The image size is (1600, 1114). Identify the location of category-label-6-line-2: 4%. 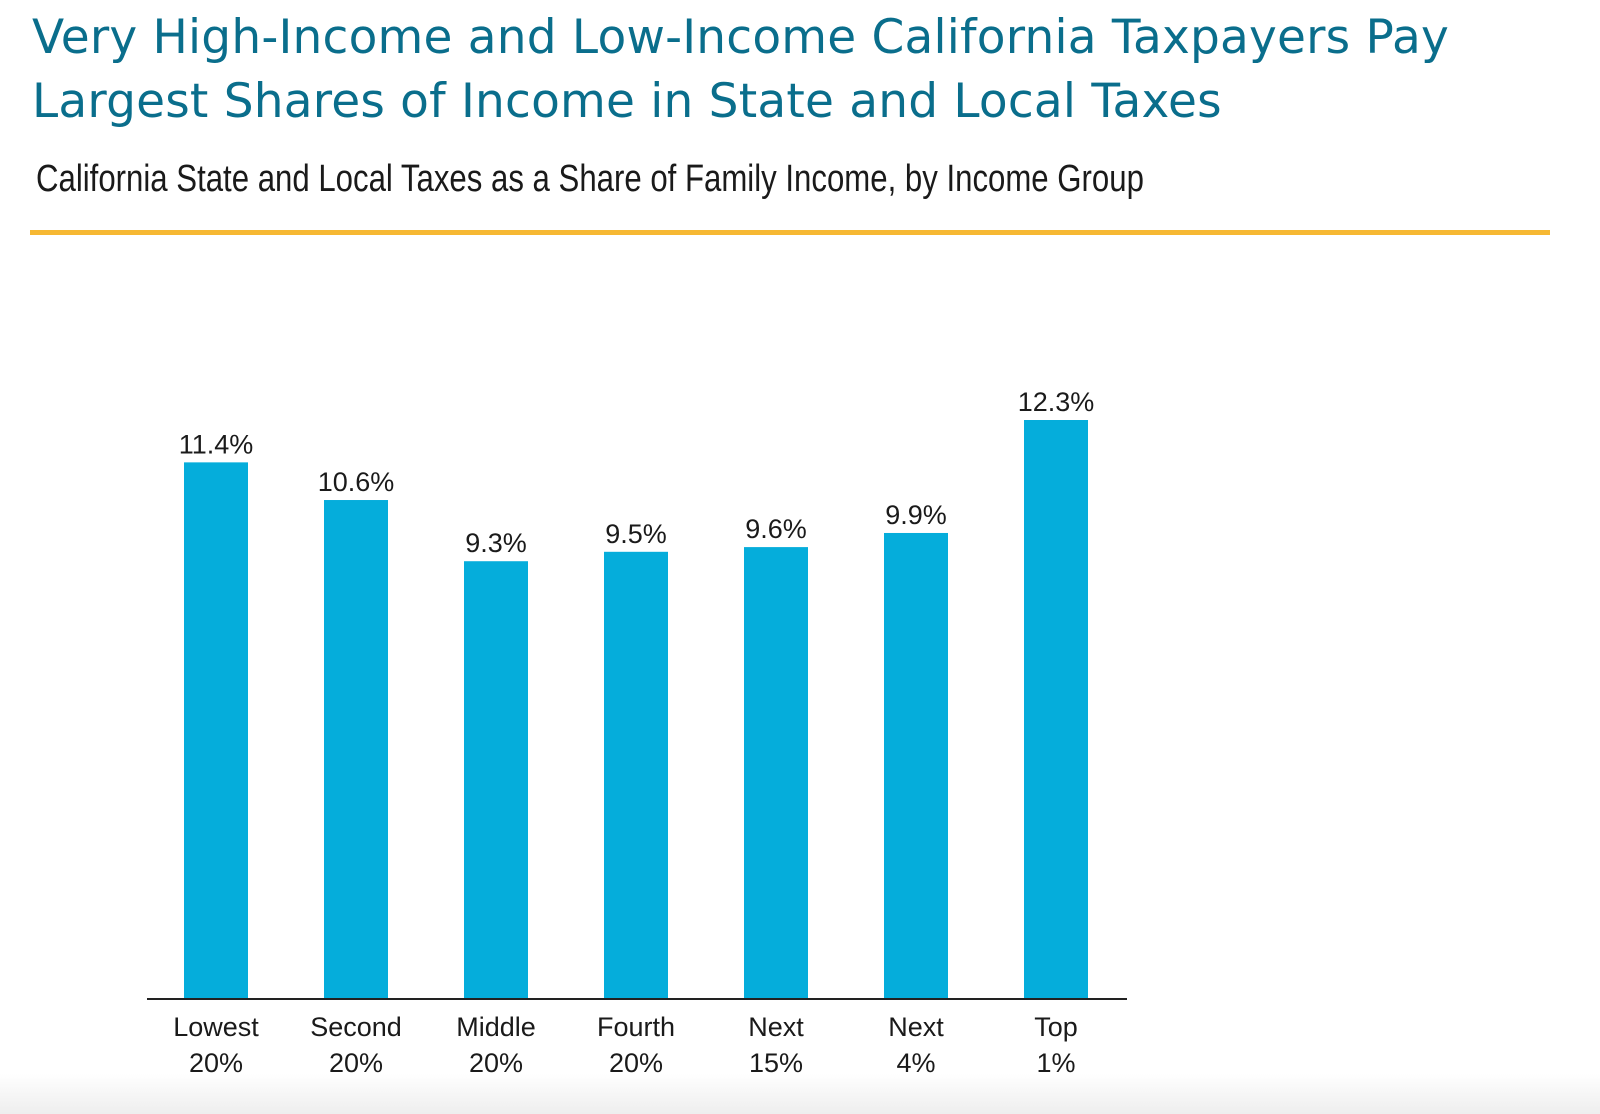
(915, 1063).